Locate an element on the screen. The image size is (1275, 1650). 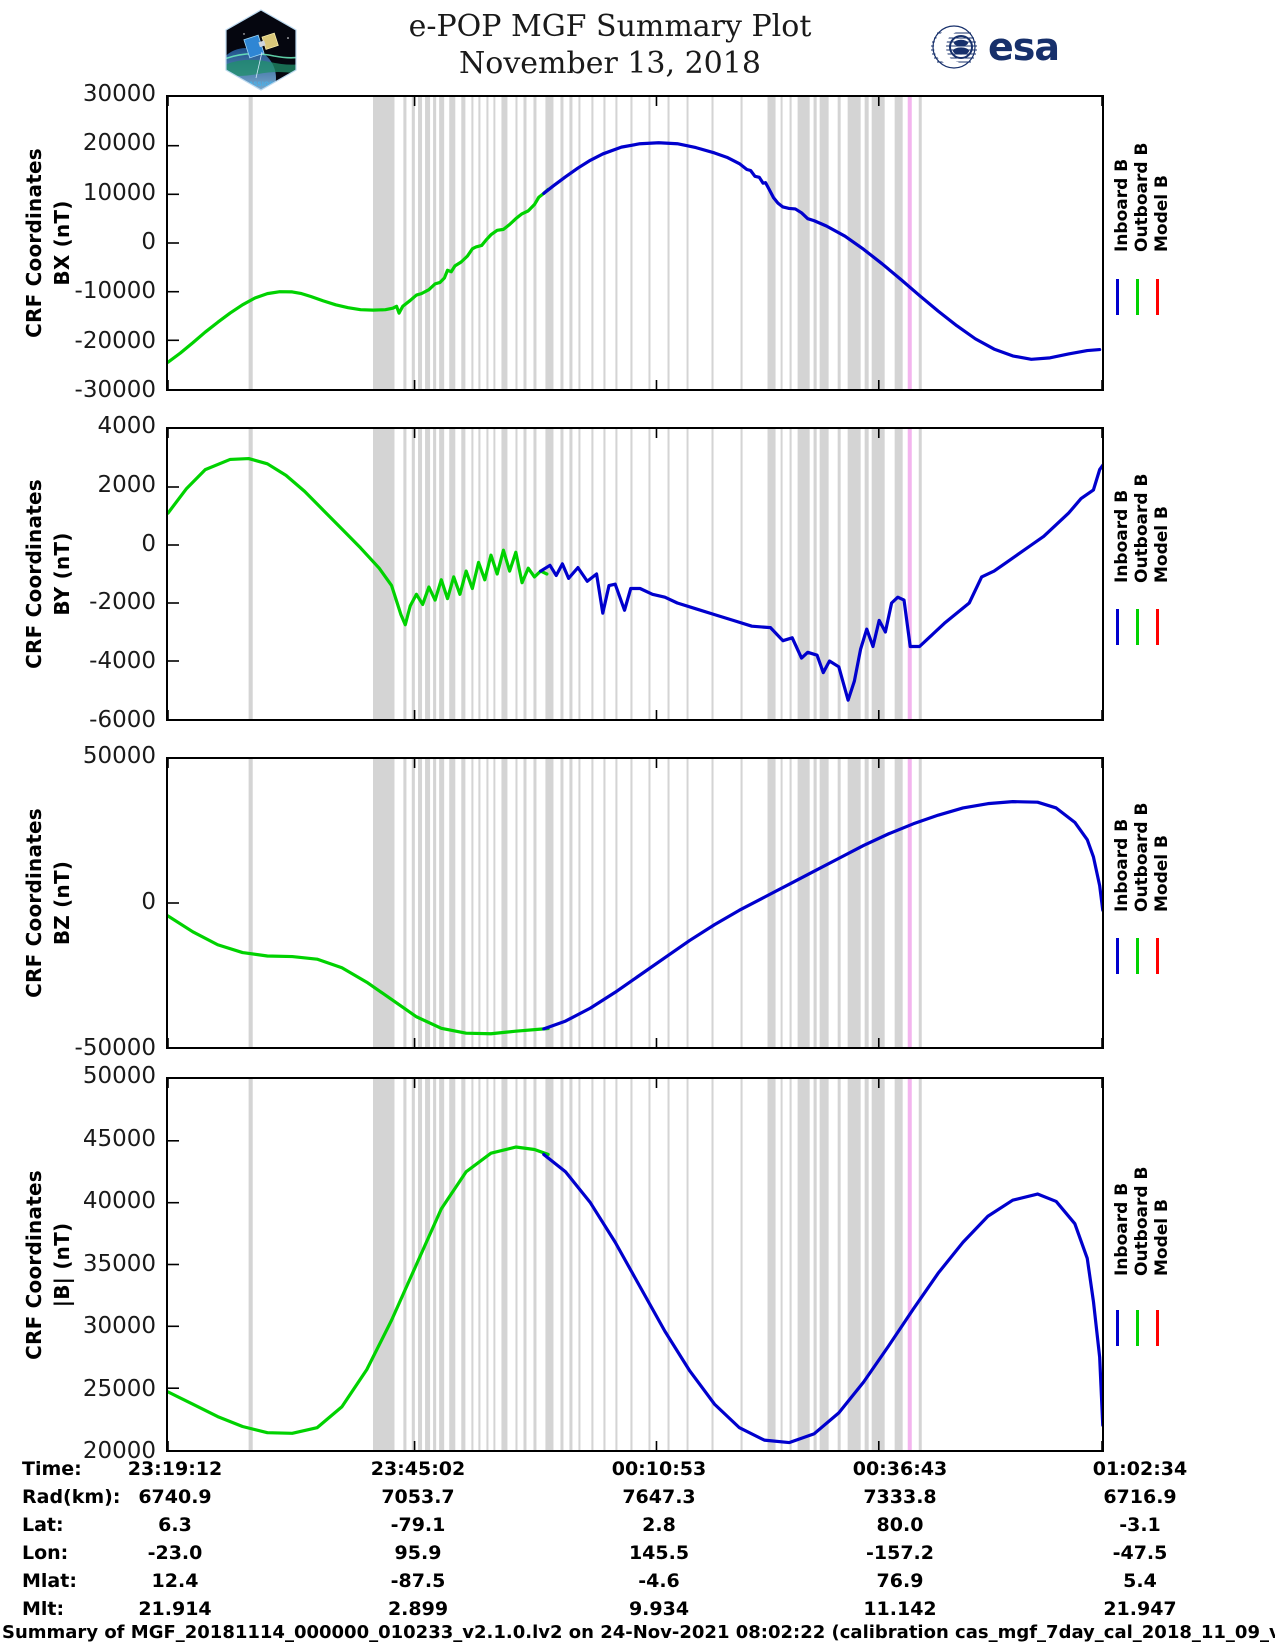
y-tick-label: 10000 is located at coordinates (119, 192).